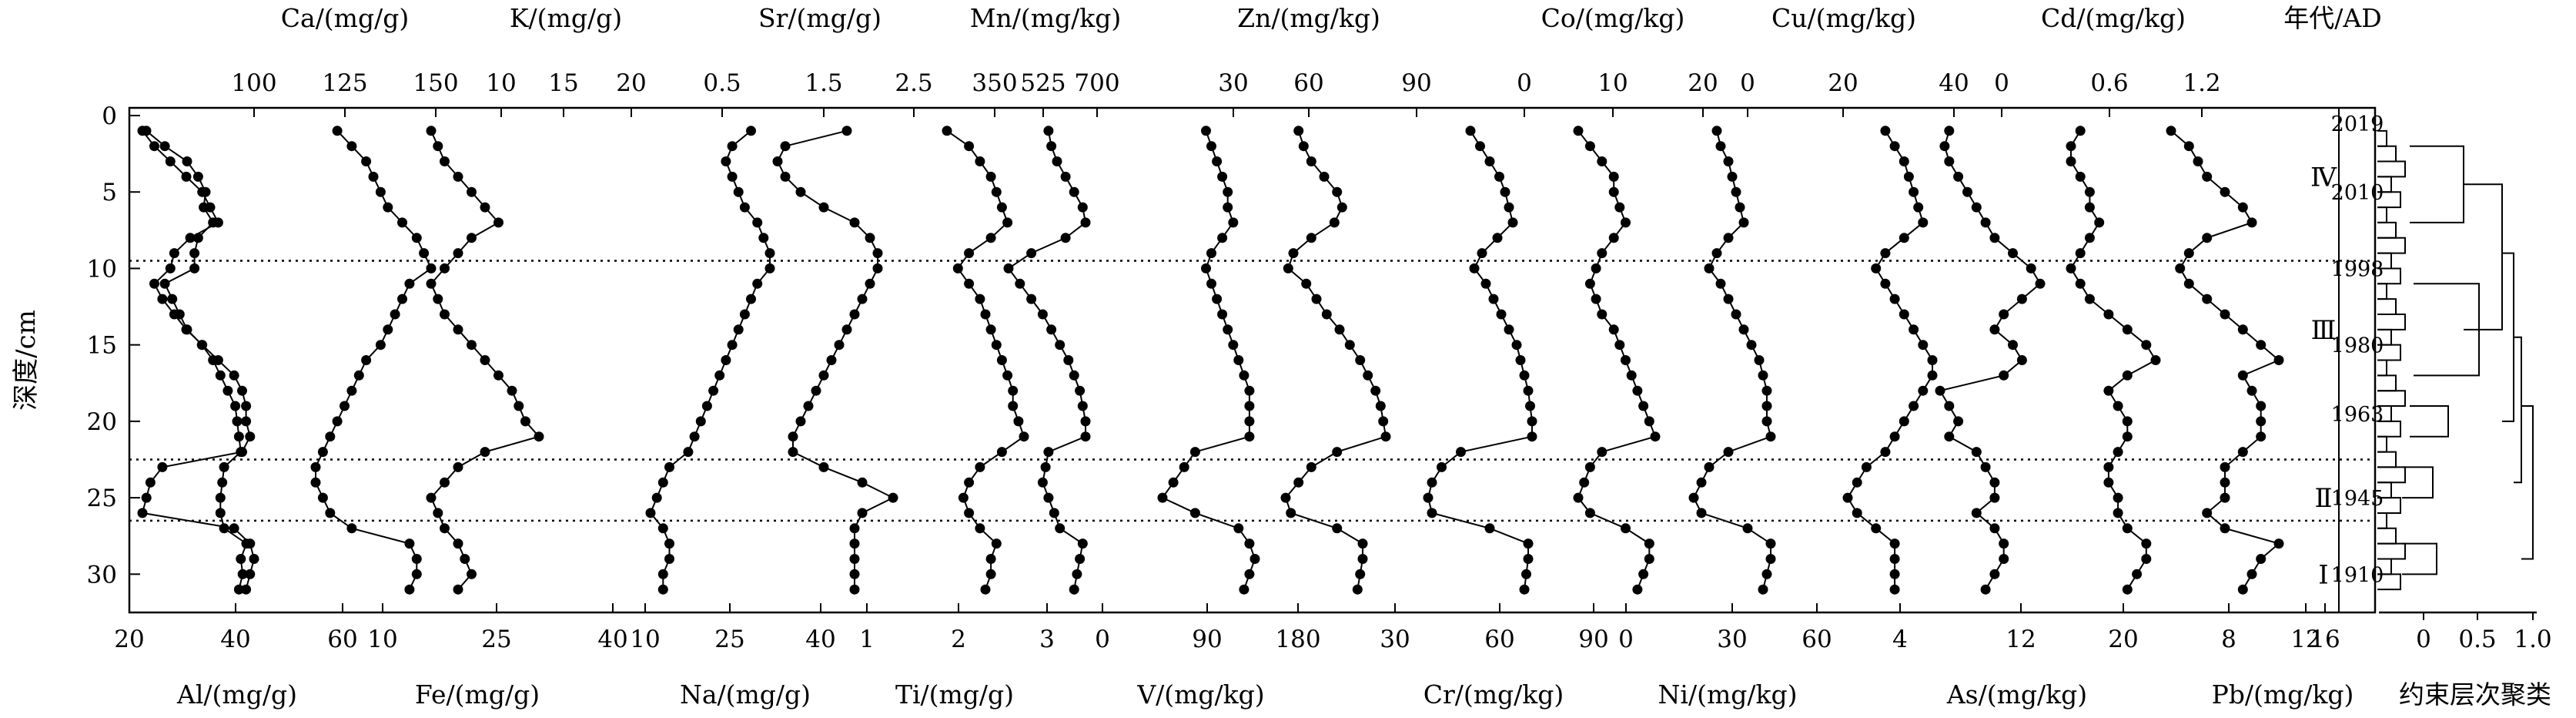  I want to click on bottom-axis-title-Na: Na/(mg/g), so click(746, 694).